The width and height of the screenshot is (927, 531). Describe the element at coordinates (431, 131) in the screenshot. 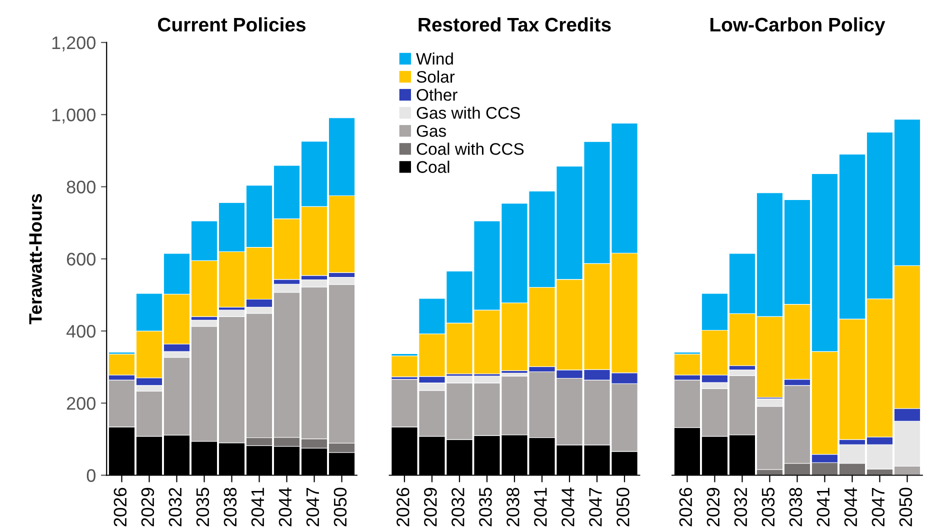

I see `legend-label: Gas` at that location.